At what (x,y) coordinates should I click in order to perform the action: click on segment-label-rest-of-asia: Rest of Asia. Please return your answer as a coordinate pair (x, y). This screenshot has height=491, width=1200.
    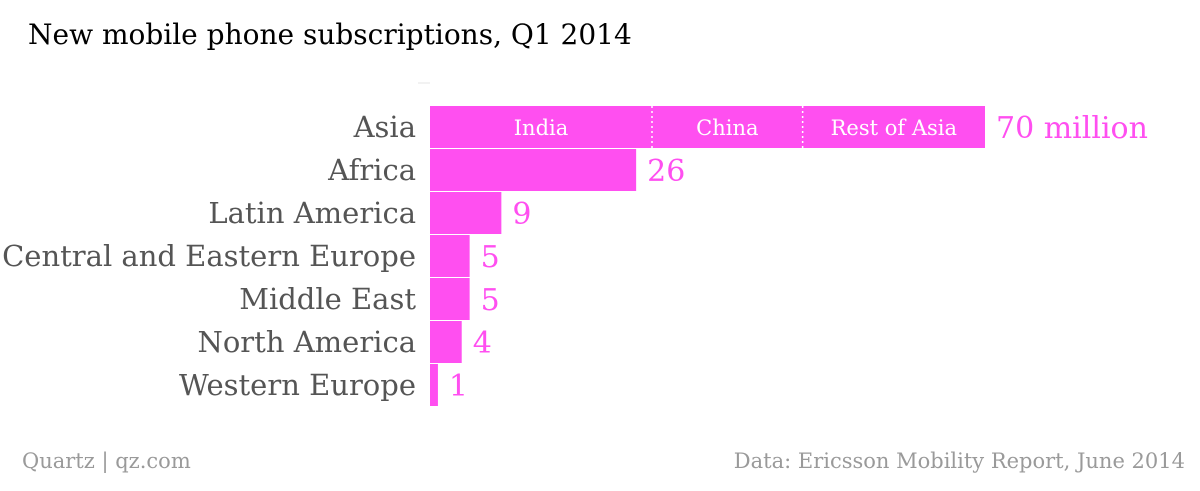
    Looking at the image, I should click on (894, 128).